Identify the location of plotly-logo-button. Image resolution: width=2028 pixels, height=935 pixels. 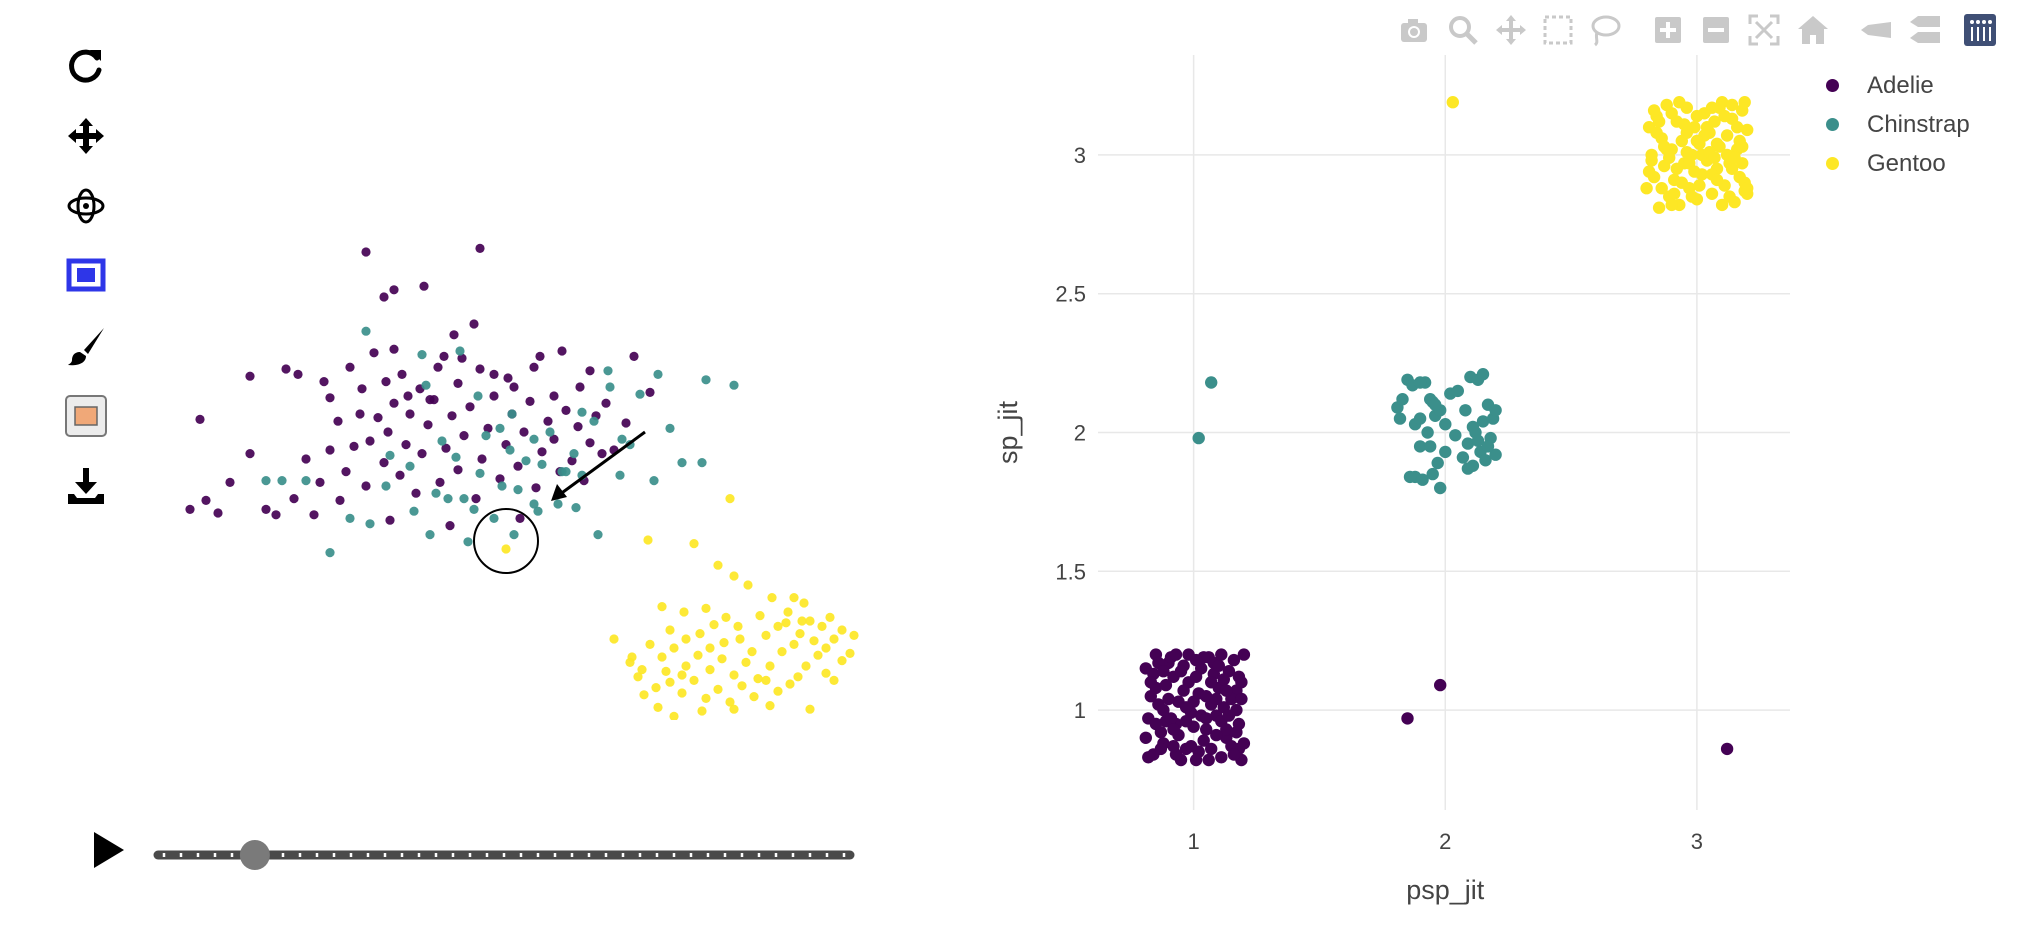
(1980, 30).